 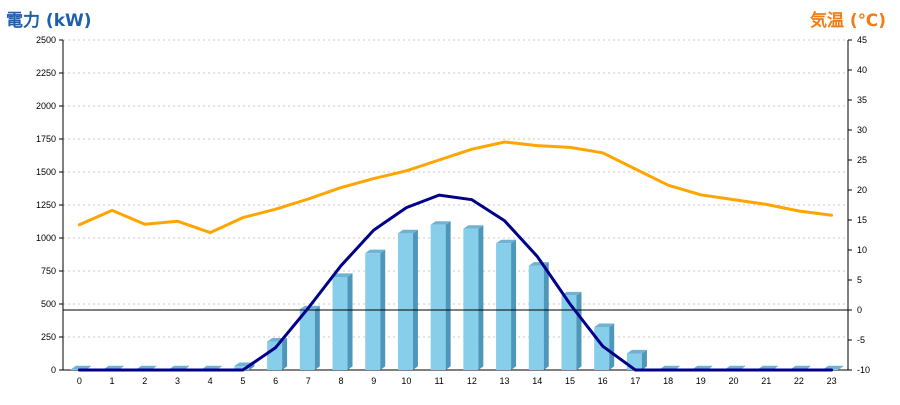 I want to click on left-tick-label: 2250, so click(x=46, y=73).